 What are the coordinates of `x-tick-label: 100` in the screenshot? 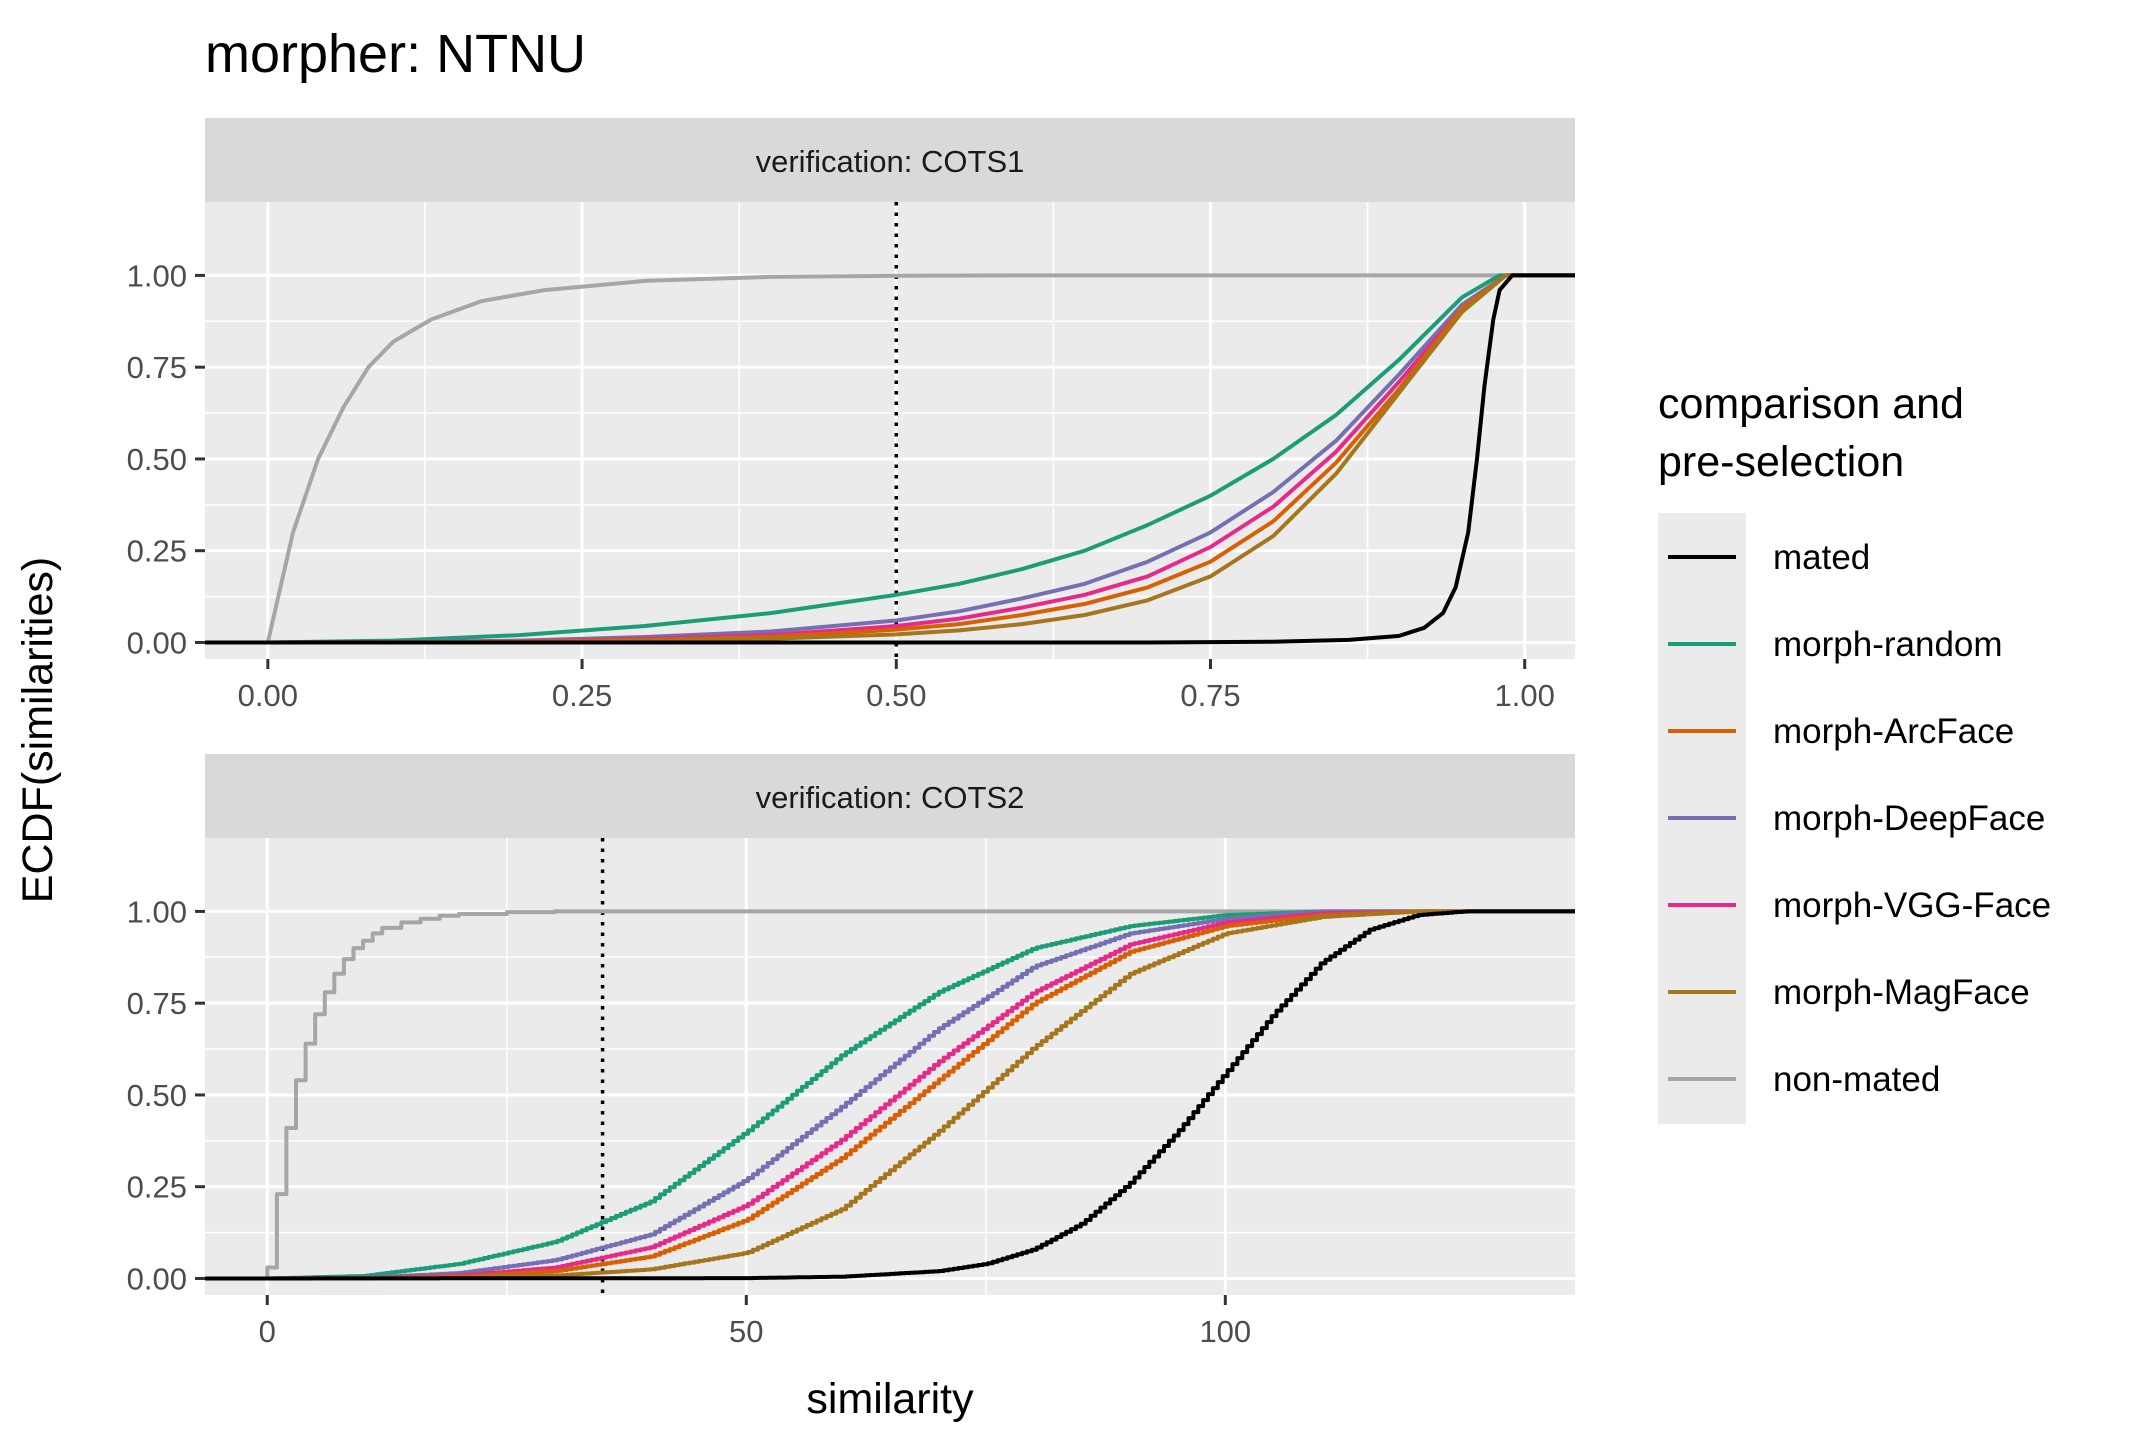 It's located at (1225, 1331).